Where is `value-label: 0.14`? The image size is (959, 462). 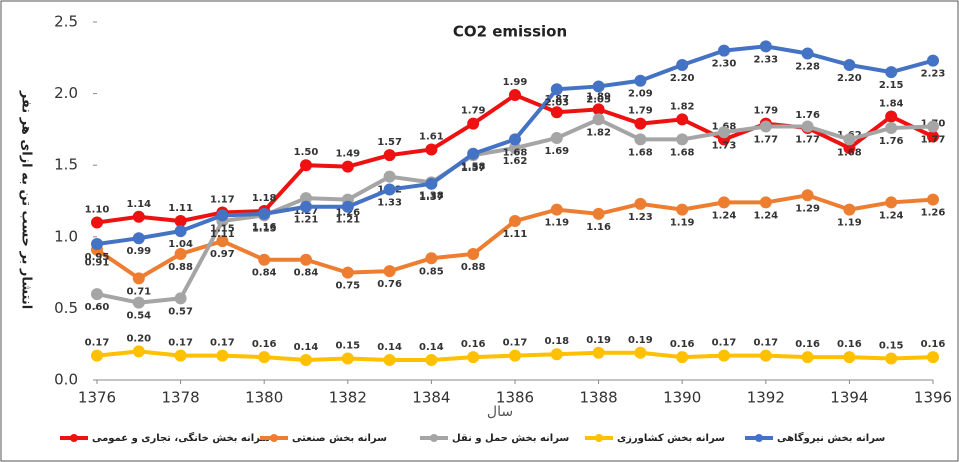 value-label: 0.14 is located at coordinates (389, 347).